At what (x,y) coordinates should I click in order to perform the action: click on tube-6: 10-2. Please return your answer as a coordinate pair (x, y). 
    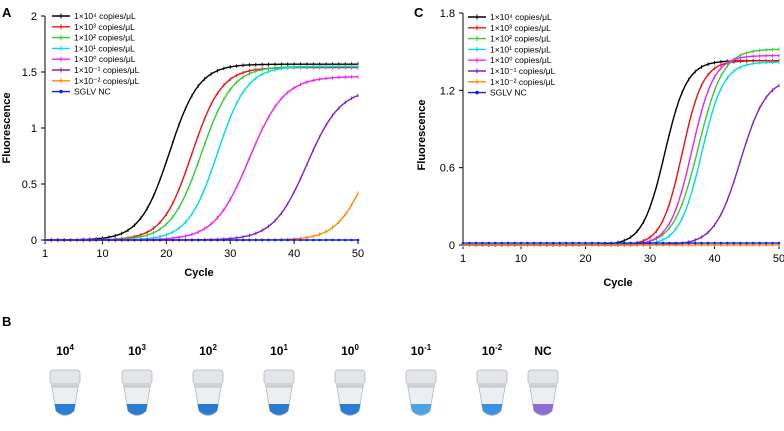
    Looking at the image, I should click on (492, 379).